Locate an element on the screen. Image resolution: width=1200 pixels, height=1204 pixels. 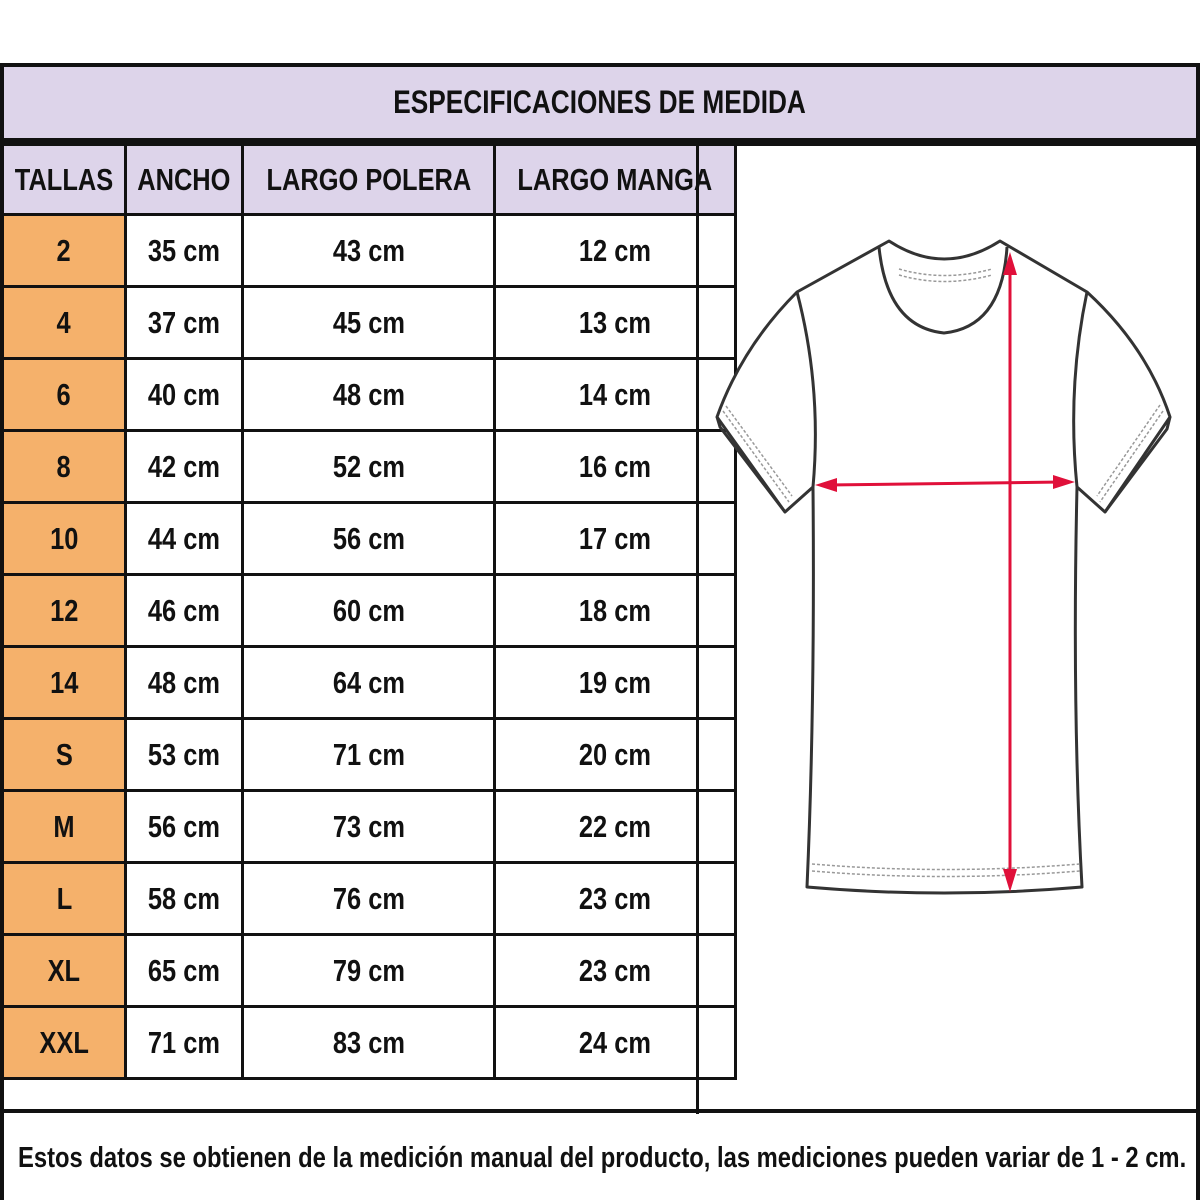
table-row: 14 48 cm 64 cm 19 cm is located at coordinates (371, 682).